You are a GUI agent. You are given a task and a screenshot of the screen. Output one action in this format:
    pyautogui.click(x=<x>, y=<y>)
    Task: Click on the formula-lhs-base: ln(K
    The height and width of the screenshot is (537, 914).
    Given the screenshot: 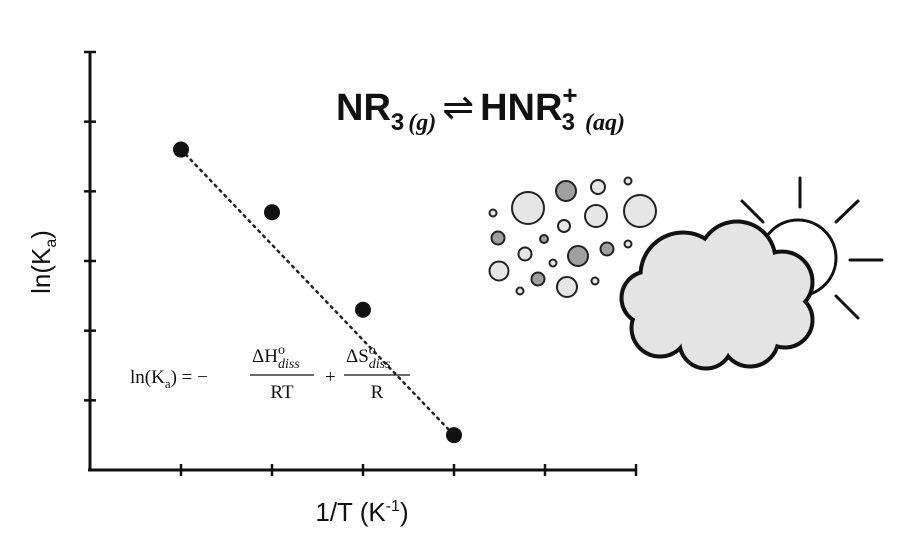 What is the action you would take?
    pyautogui.click(x=147, y=377)
    